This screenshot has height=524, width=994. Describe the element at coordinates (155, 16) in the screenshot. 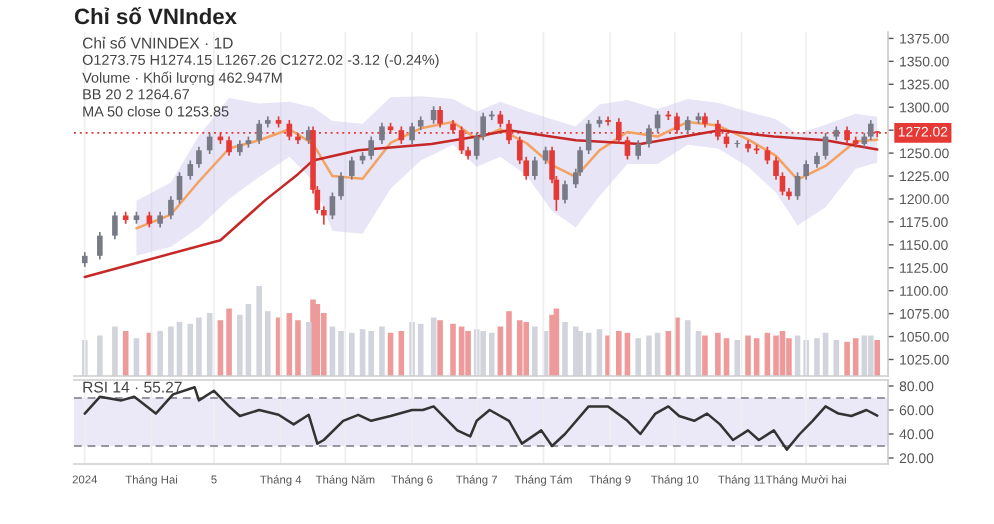

I see `chart-title: Chỉ số VNIndex` at that location.